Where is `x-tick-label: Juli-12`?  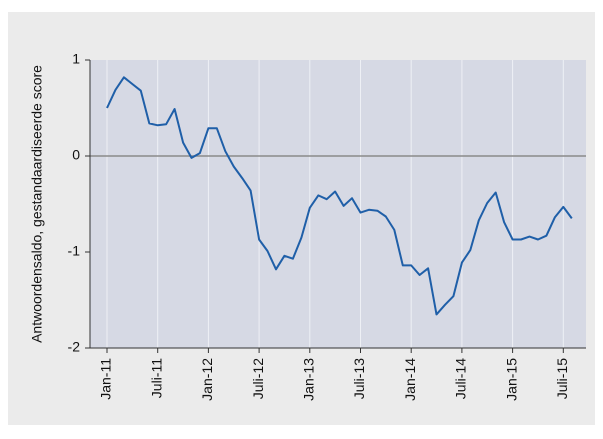
x-tick-label: Juli-12 is located at coordinates (258, 378).